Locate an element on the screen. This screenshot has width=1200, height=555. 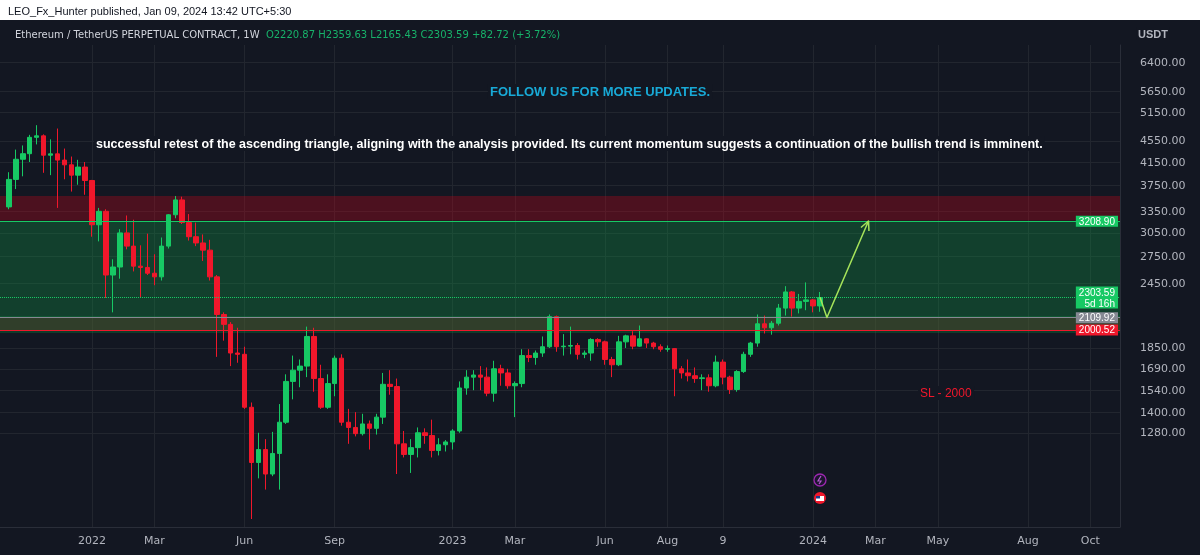
ref-line-label: 2109.92 is located at coordinates (1097, 318).